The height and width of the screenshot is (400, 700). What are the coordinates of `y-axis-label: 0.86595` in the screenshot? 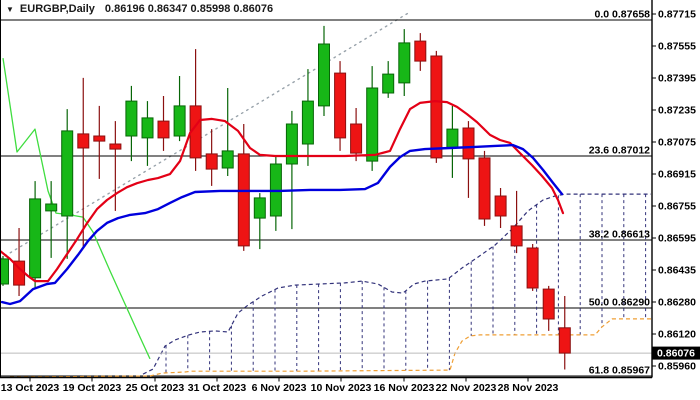 It's located at (677, 239).